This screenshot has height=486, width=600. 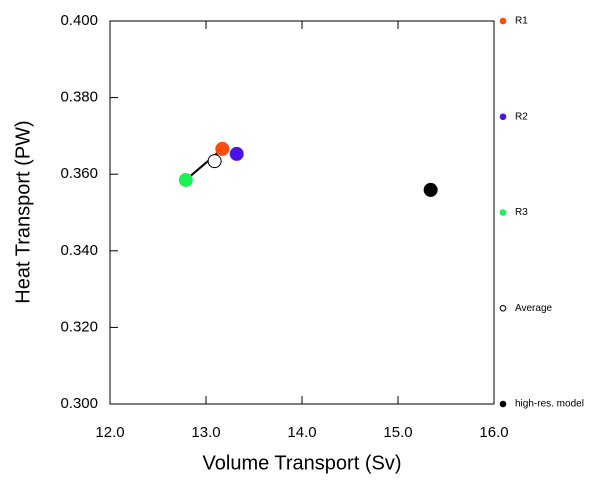 I want to click on x-tick-label: 16.0, so click(x=493, y=432).